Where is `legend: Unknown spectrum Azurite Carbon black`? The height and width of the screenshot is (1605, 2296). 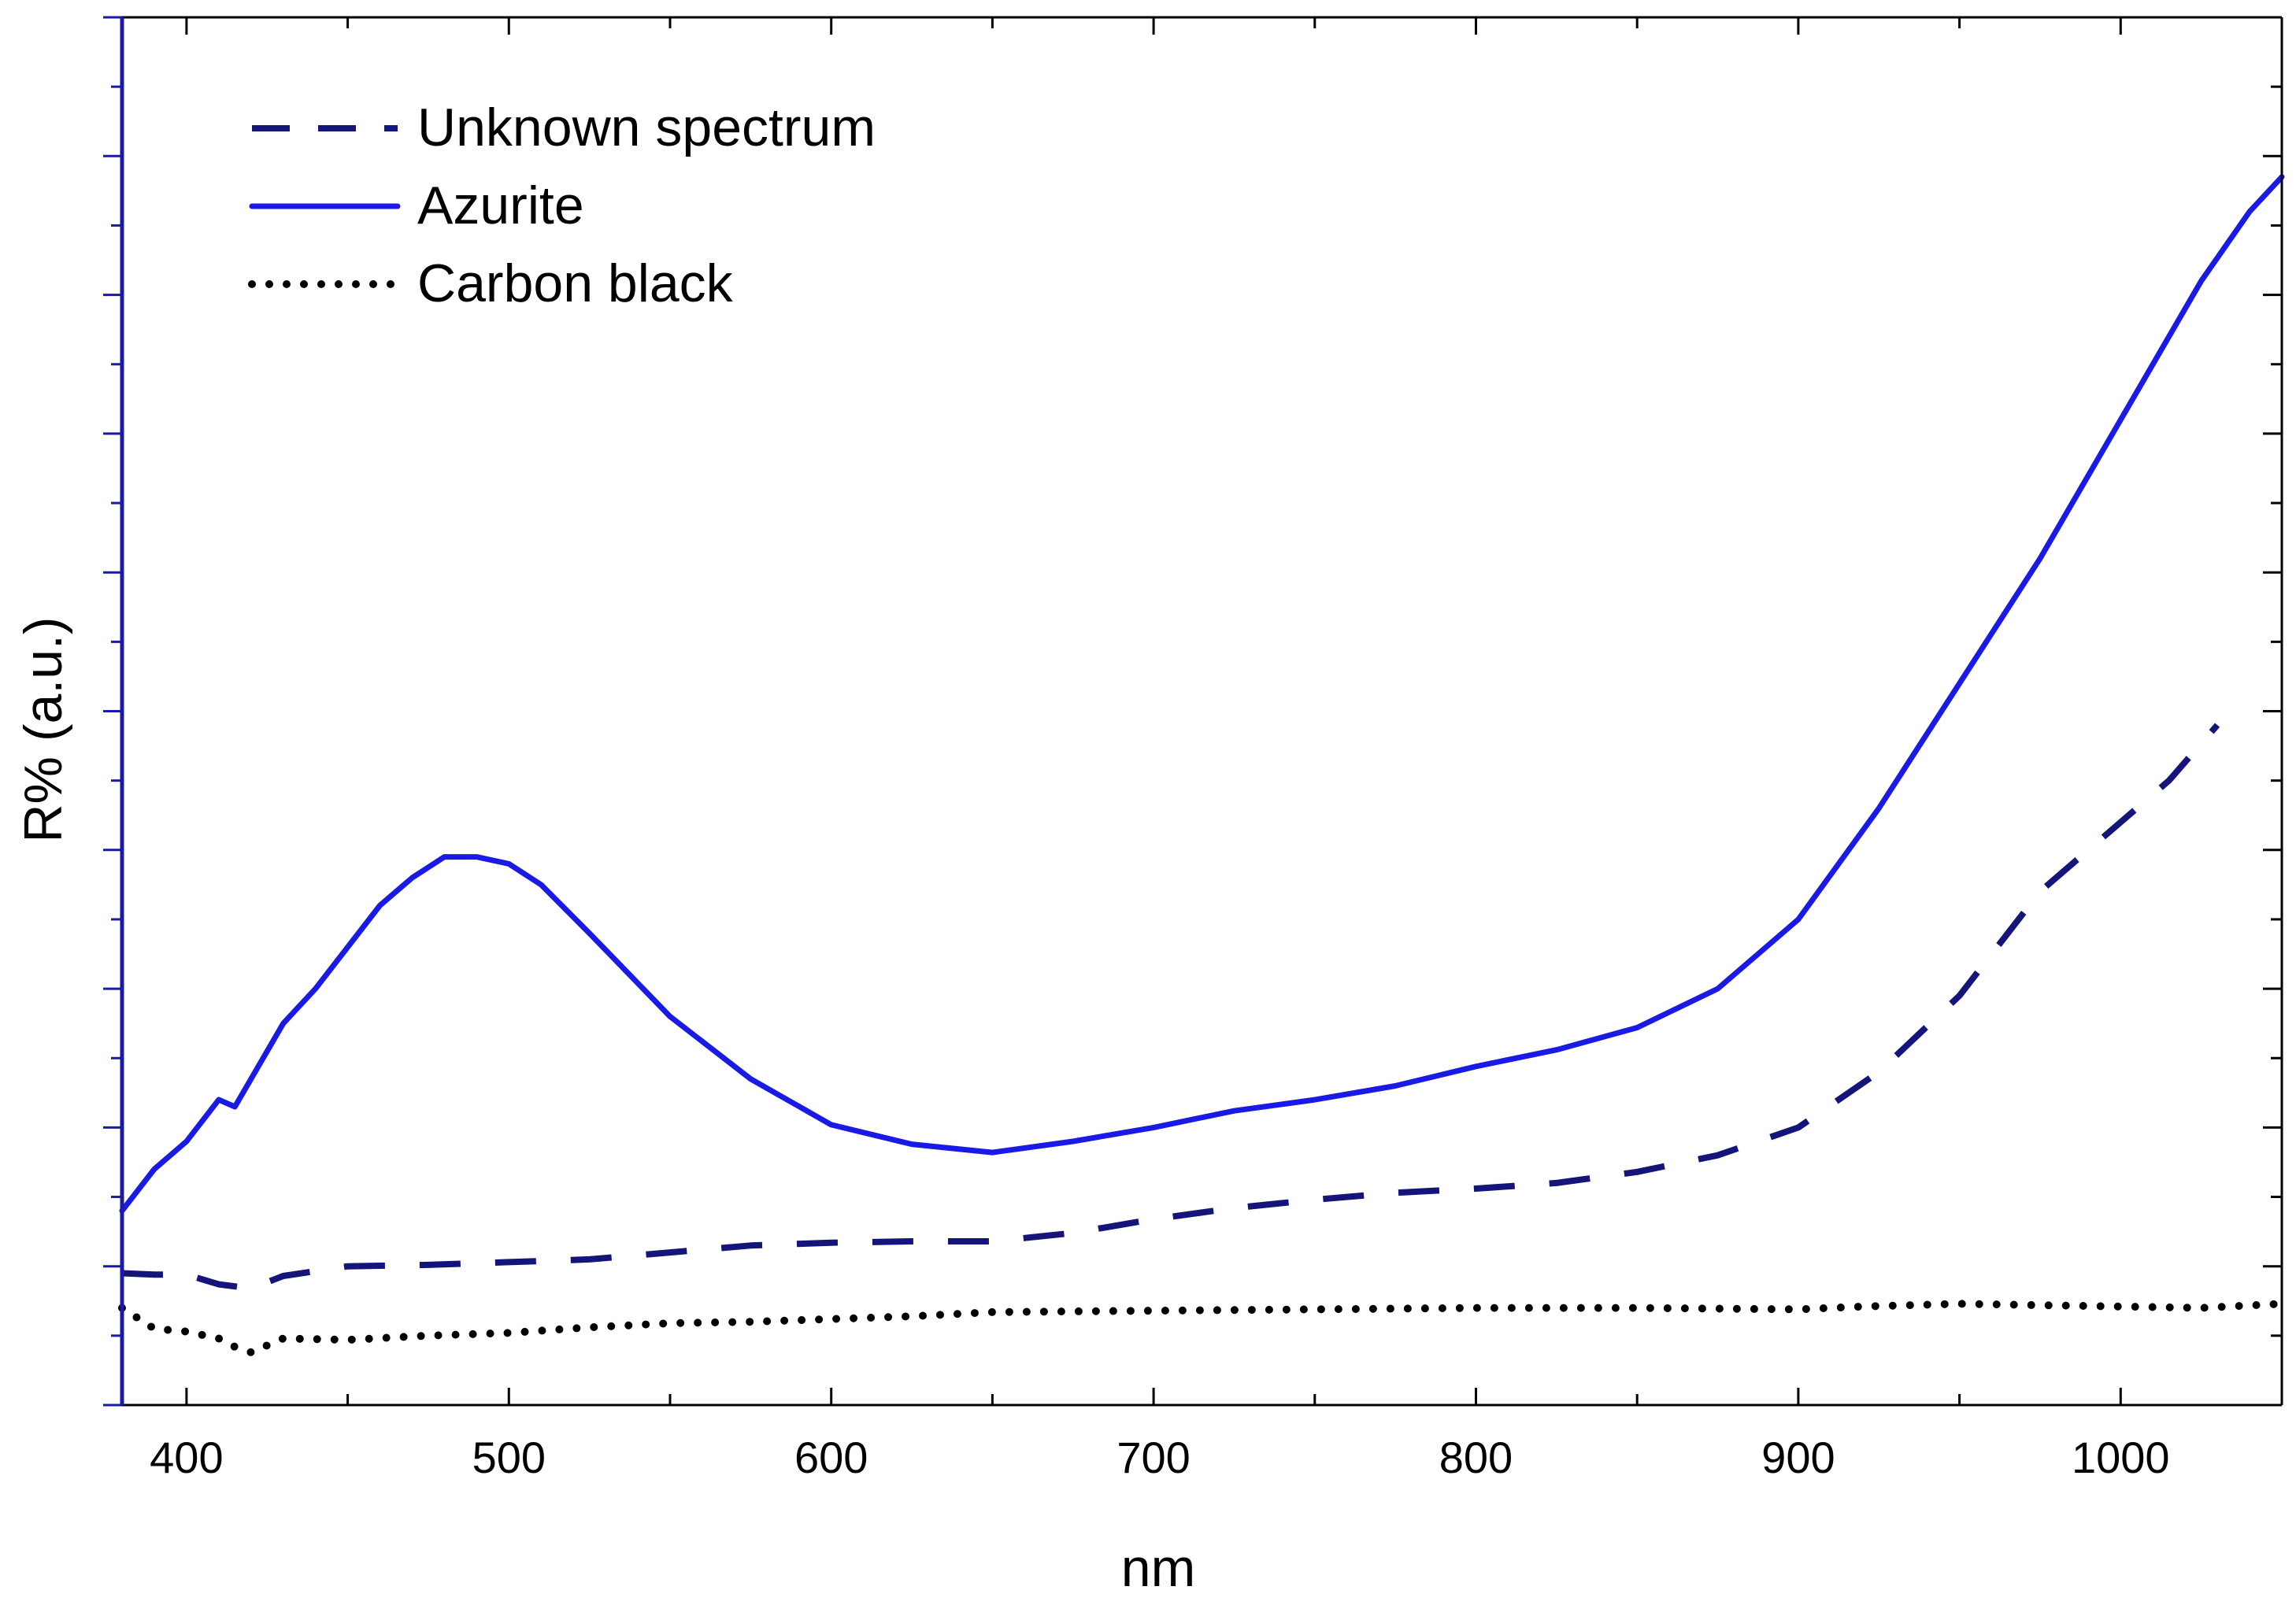
legend: Unknown spectrum Azurite Carbon black is located at coordinates (562, 205).